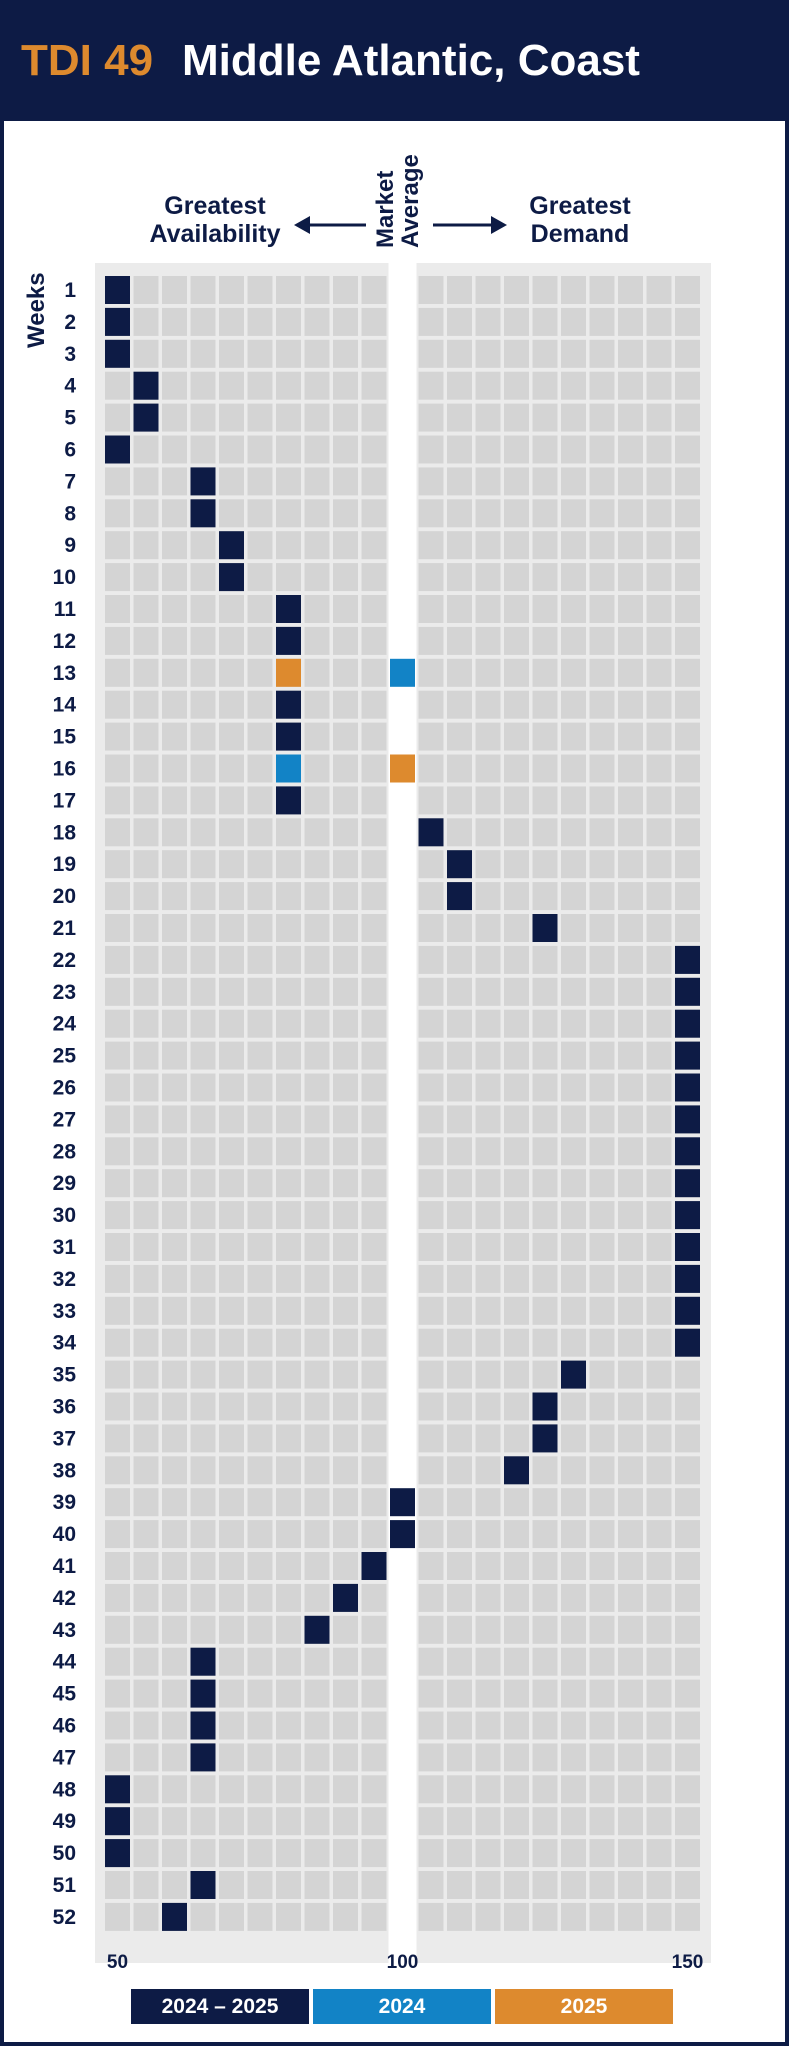 The height and width of the screenshot is (2046, 789). What do you see at coordinates (394, 62) in the screenshot?
I see `header-bar: TDI 49 Middle Atlantic, Coast` at bounding box center [394, 62].